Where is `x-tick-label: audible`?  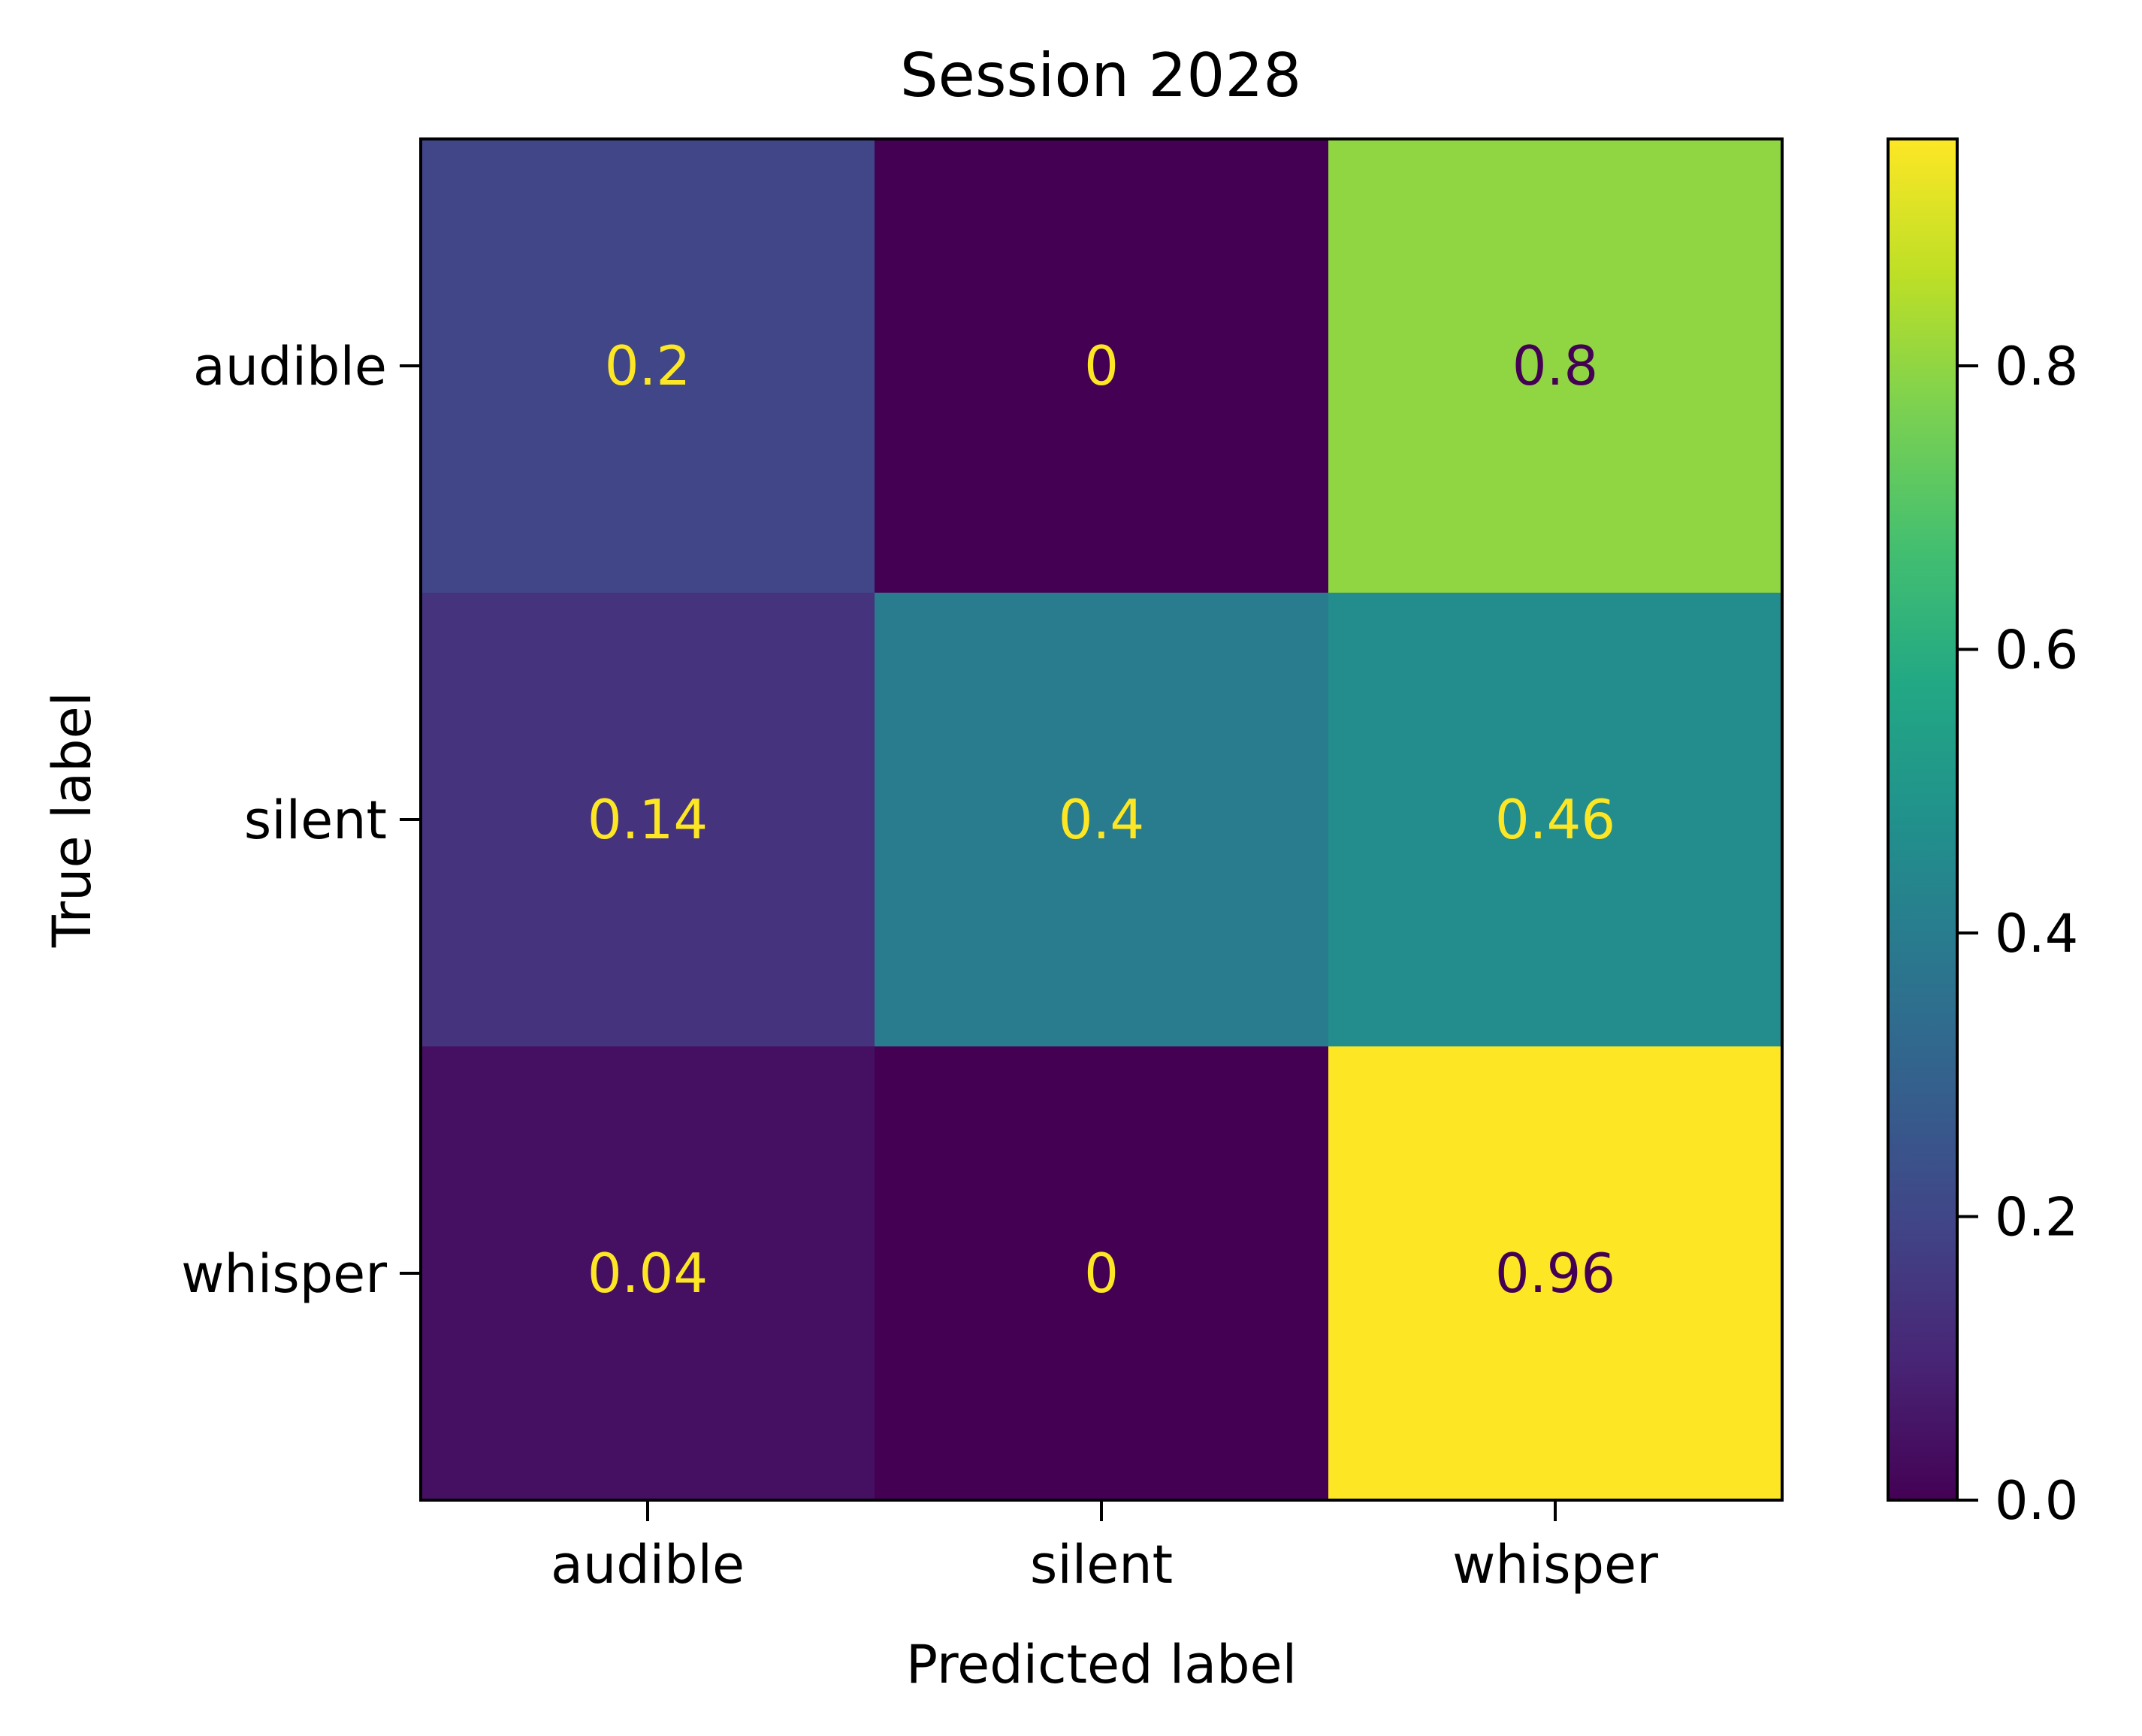
x-tick-label: audible is located at coordinates (648, 1565).